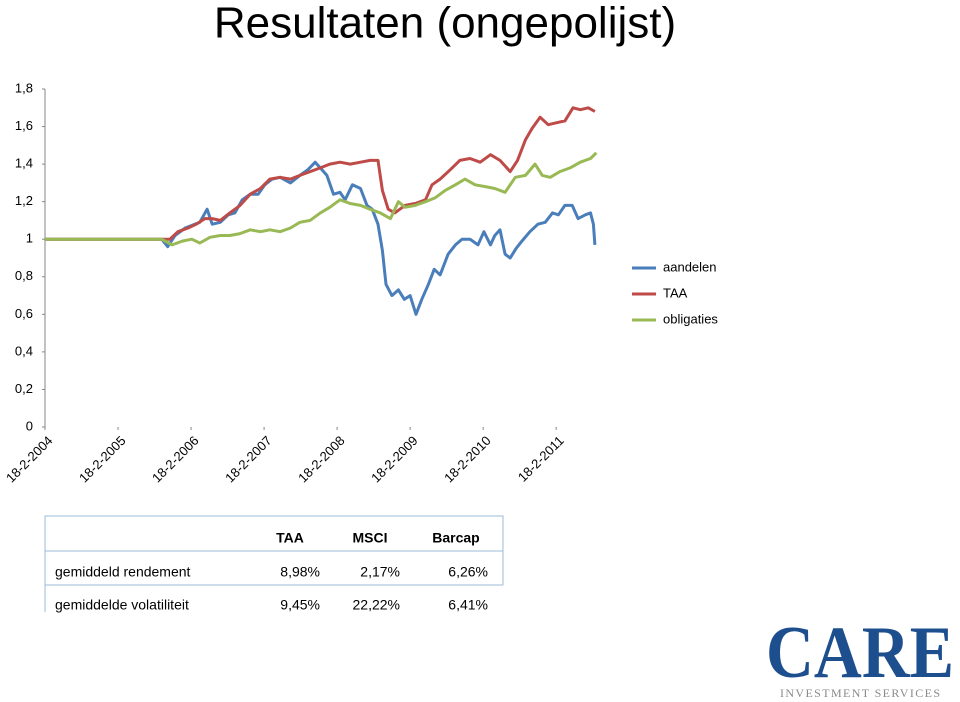 The height and width of the screenshot is (702, 960). Describe the element at coordinates (29, 238) in the screenshot. I see `y-tick-label: 1` at that location.